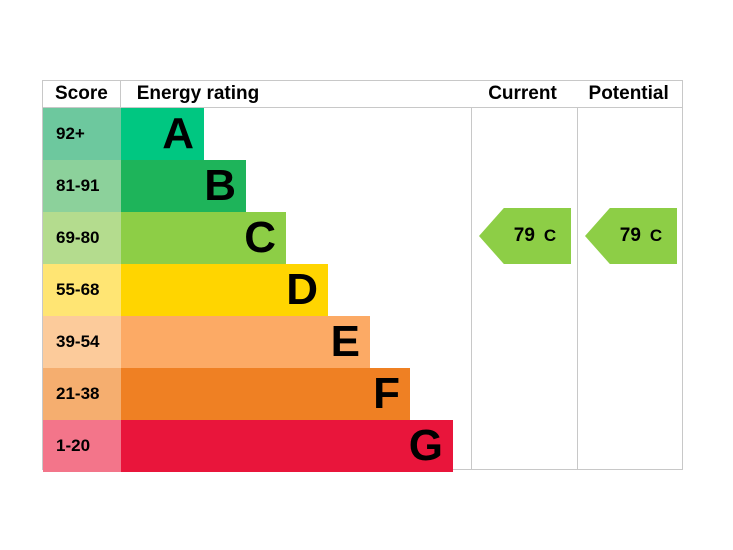 Image resolution: width=733 pixels, height=550 pixels. I want to click on band-letter-c: C, so click(260, 237).